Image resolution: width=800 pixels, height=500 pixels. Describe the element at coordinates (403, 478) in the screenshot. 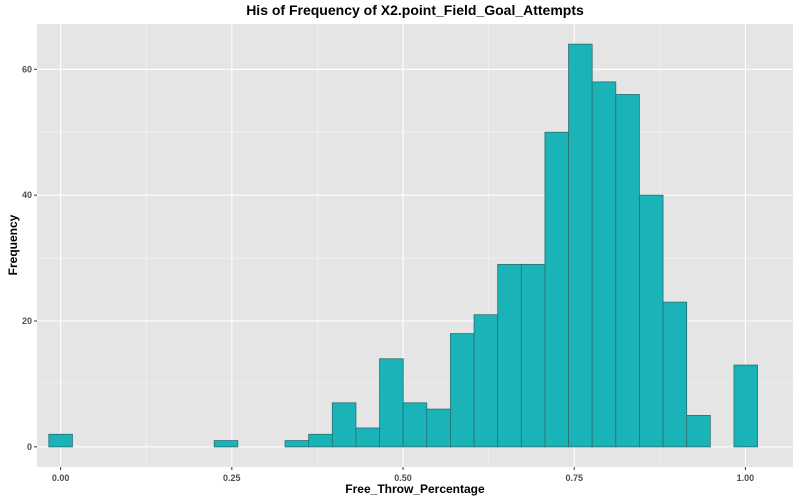

I see `x-tick-label: 0.50` at that location.